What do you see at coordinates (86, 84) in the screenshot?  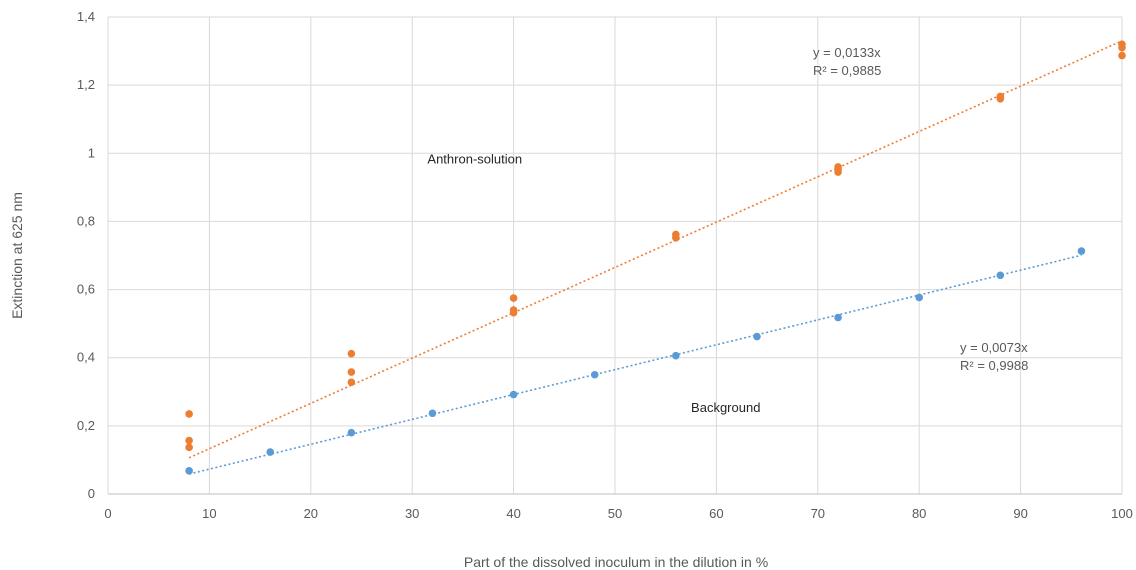 I see `y-tick-label: 1,2` at bounding box center [86, 84].